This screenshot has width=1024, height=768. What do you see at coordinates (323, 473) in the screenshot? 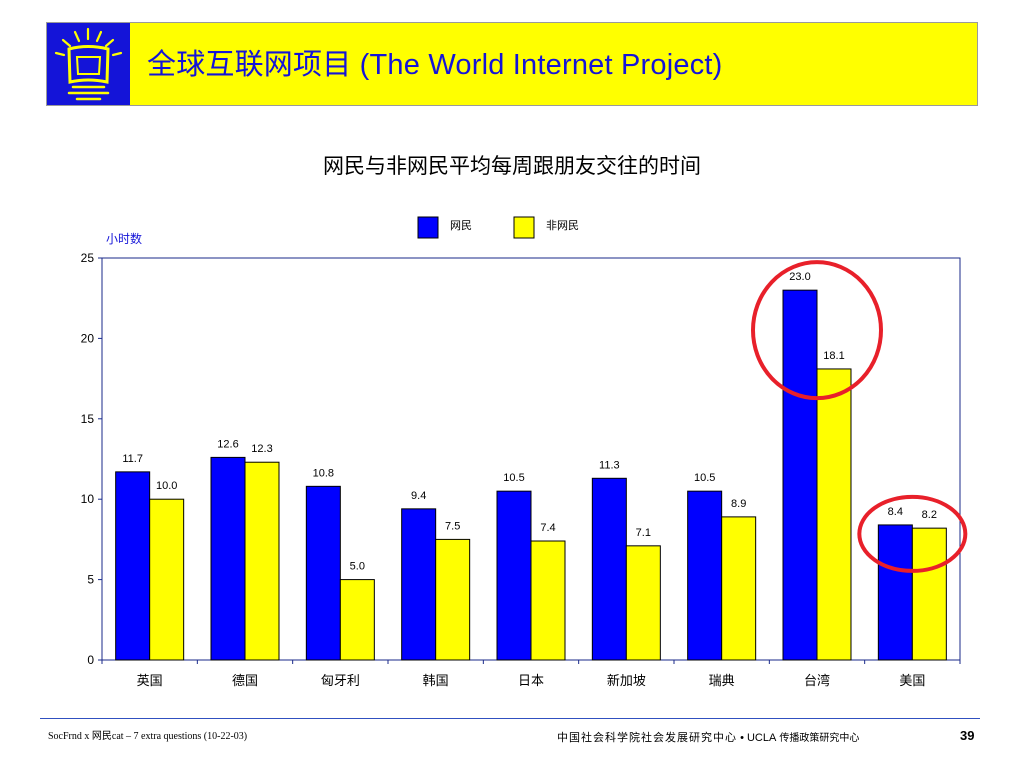
I see `data-label: 10.8` at bounding box center [323, 473].